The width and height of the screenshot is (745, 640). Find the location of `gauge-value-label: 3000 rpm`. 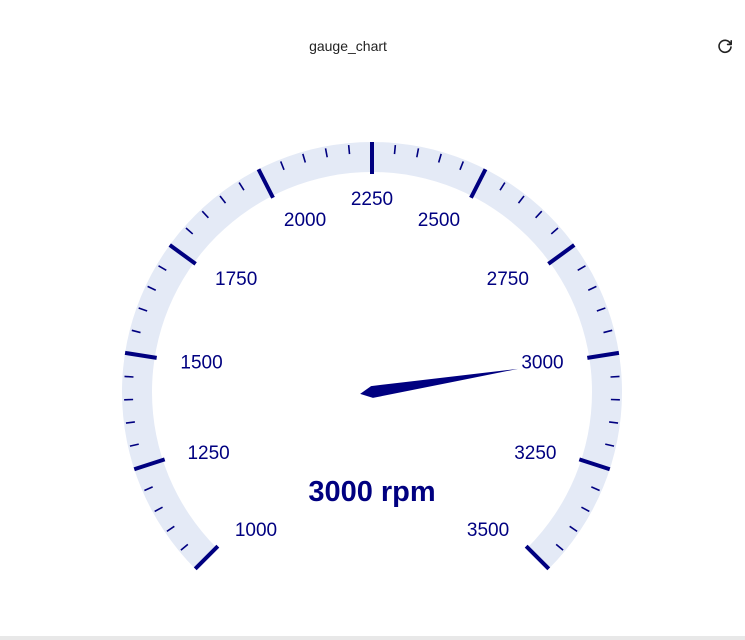

gauge-value-label: 3000 rpm is located at coordinates (371, 492).